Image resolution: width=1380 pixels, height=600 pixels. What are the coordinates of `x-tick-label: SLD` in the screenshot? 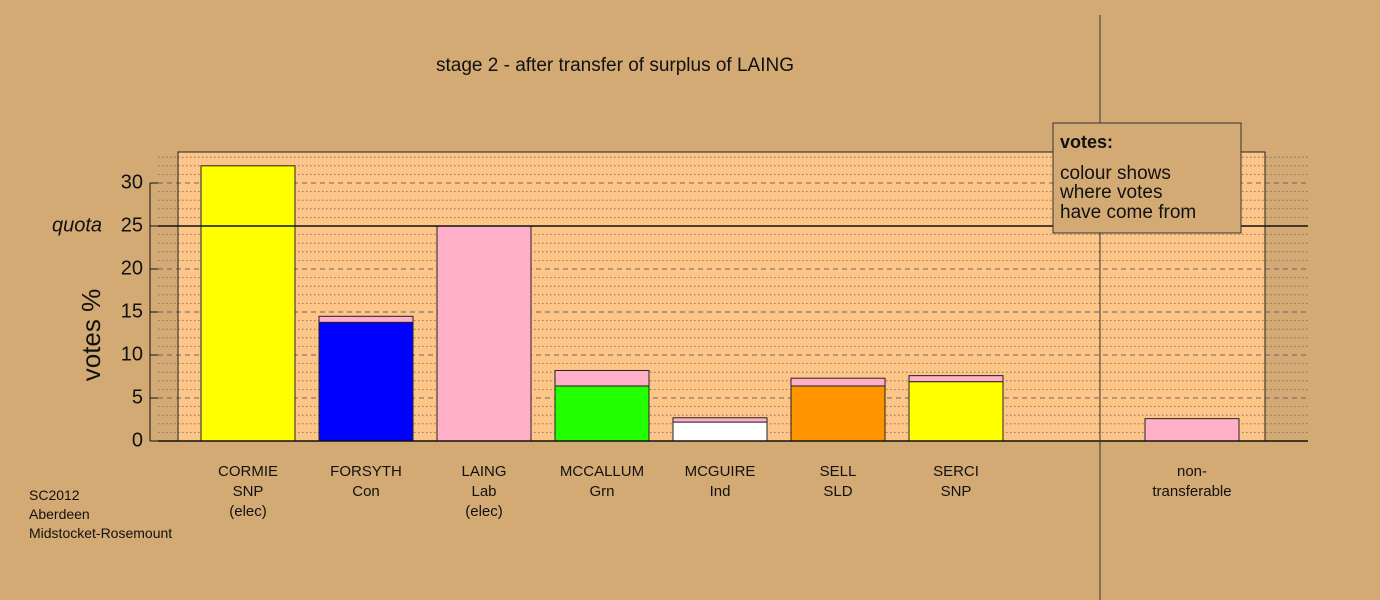 It's located at (837, 491).